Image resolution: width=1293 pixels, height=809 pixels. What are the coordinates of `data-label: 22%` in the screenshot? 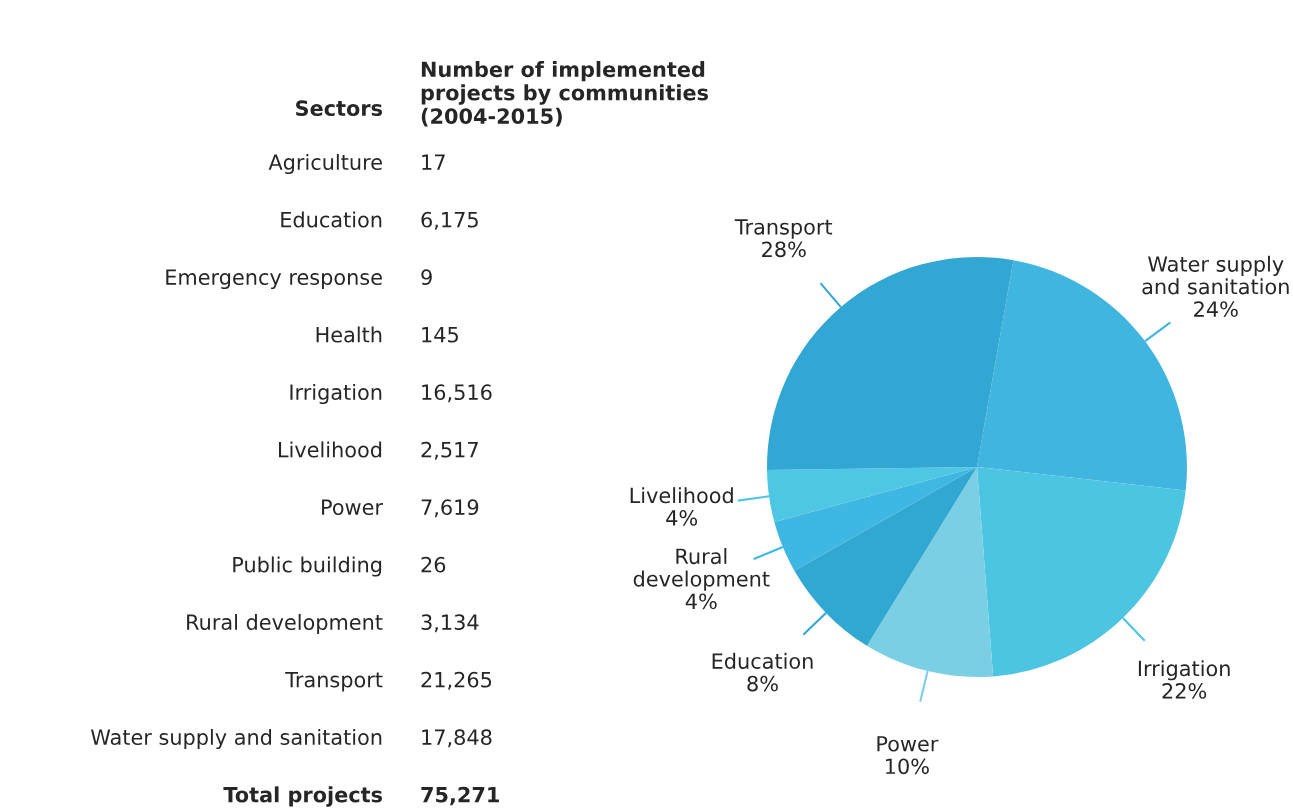 It's located at (1184, 691).